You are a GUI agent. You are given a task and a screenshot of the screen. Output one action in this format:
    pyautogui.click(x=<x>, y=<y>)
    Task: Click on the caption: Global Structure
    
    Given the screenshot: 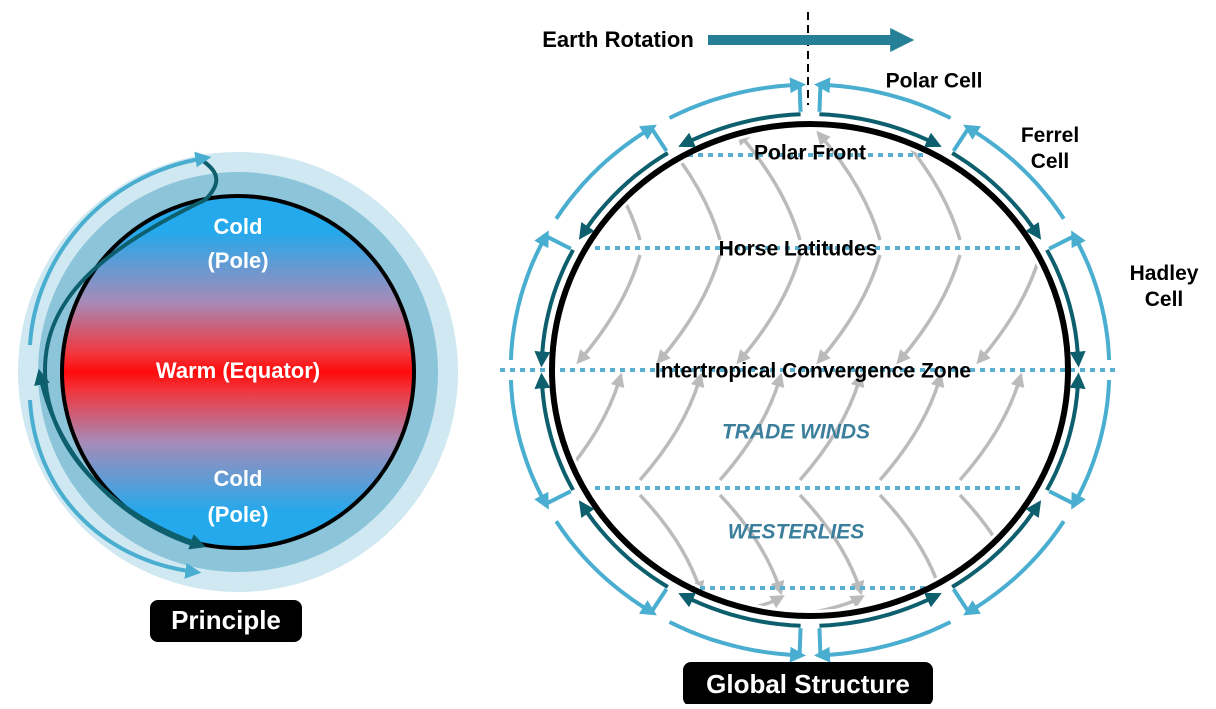 What is the action you would take?
    pyautogui.click(x=808, y=684)
    